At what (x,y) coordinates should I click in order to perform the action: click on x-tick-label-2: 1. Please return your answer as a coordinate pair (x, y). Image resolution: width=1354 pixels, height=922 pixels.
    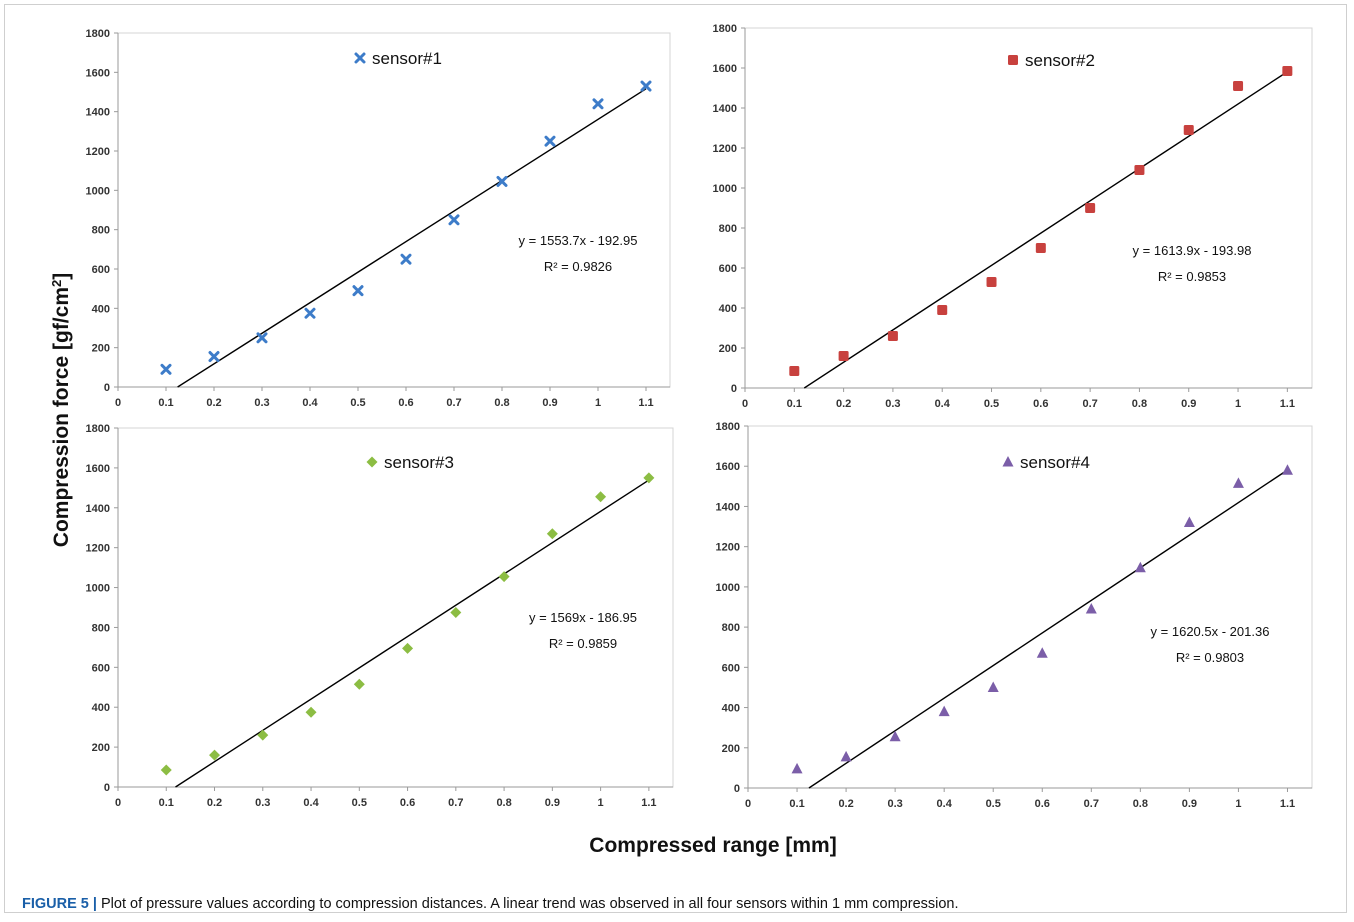
    Looking at the image, I should click on (1238, 404).